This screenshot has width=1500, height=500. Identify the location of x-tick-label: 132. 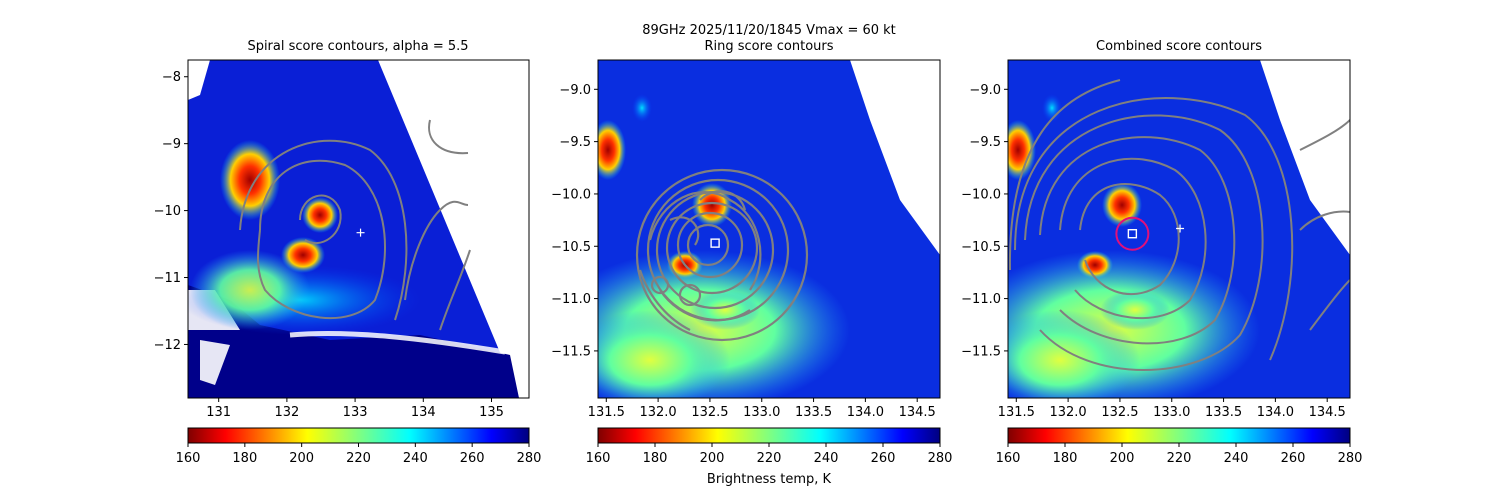
(286, 412).